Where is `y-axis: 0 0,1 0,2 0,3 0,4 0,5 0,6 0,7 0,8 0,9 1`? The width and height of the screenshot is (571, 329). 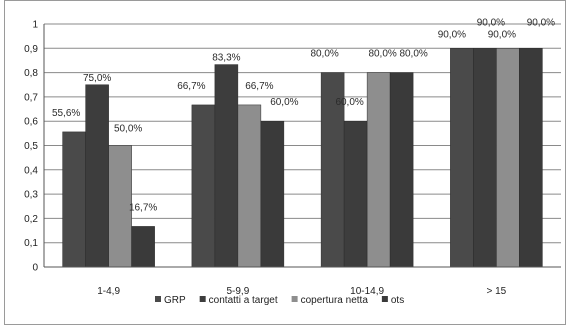
y-axis: 0 0,1 0,2 0,3 0,4 0,5 0,6 0,7 0,8 0,9 1 is located at coordinates (34, 147).